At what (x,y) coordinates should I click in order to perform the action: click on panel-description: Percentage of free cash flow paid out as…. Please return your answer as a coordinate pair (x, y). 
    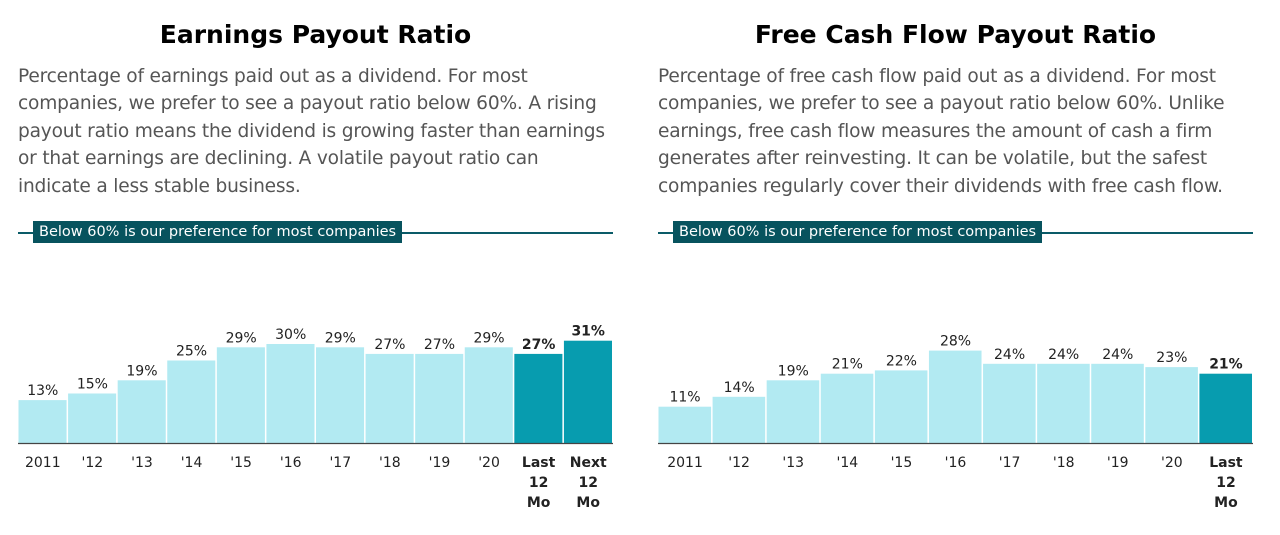
    Looking at the image, I should click on (941, 131).